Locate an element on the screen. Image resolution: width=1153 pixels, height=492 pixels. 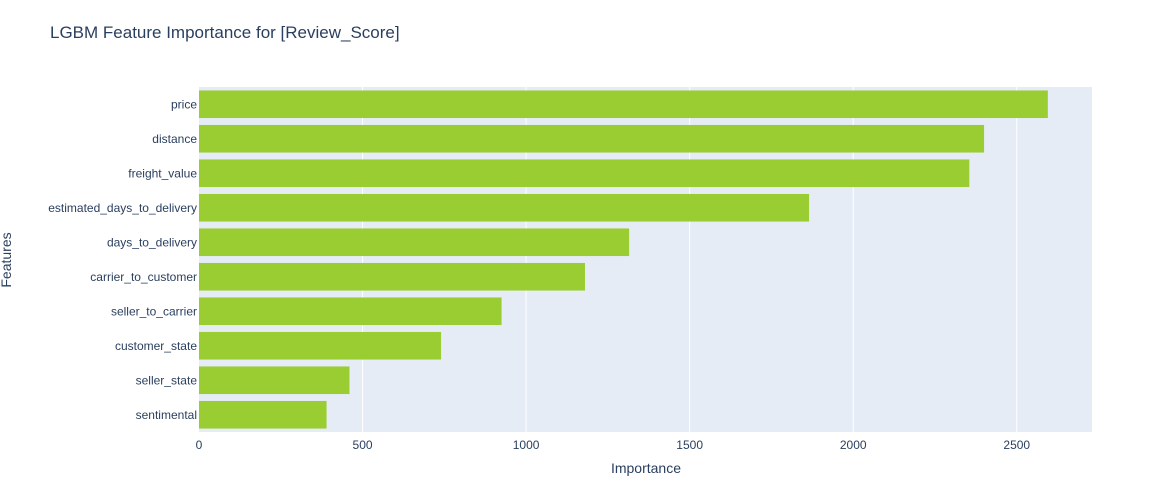
y-axis-title: Features is located at coordinates (7, 259).